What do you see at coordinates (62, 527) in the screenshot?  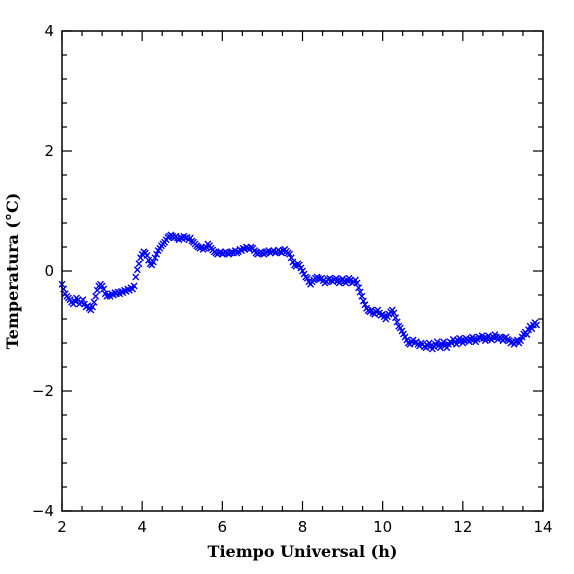 I see `x-tick-label: 2` at bounding box center [62, 527].